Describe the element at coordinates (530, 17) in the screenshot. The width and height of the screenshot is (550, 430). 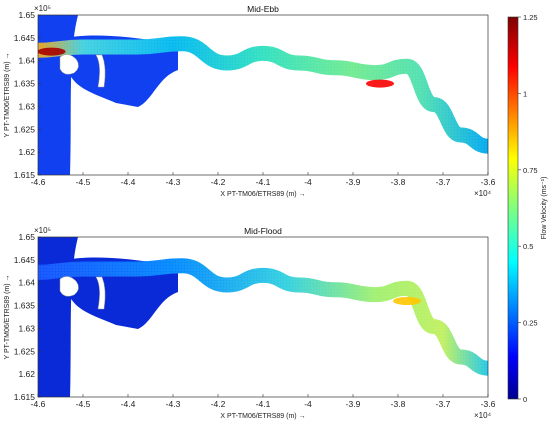
I see `colorbar-tick-label: 1.25` at that location.